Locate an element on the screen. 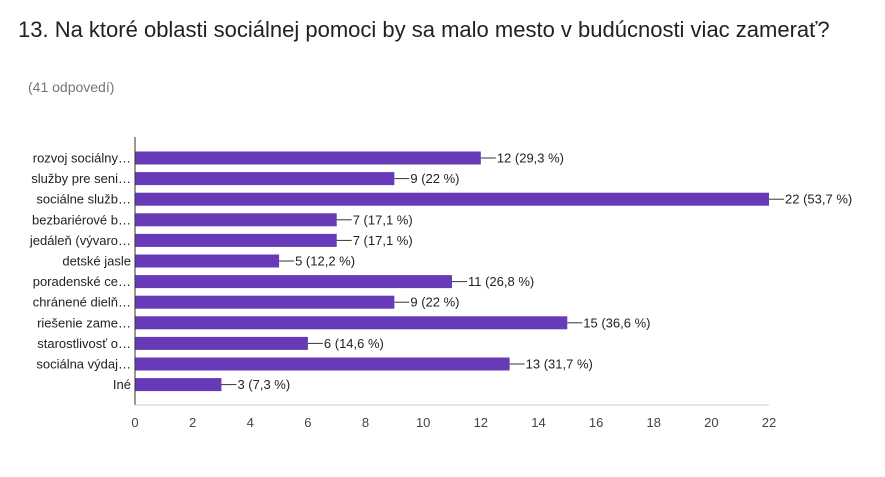 The height and width of the screenshot is (477, 885). x-tick-label: 10 is located at coordinates (423, 422).